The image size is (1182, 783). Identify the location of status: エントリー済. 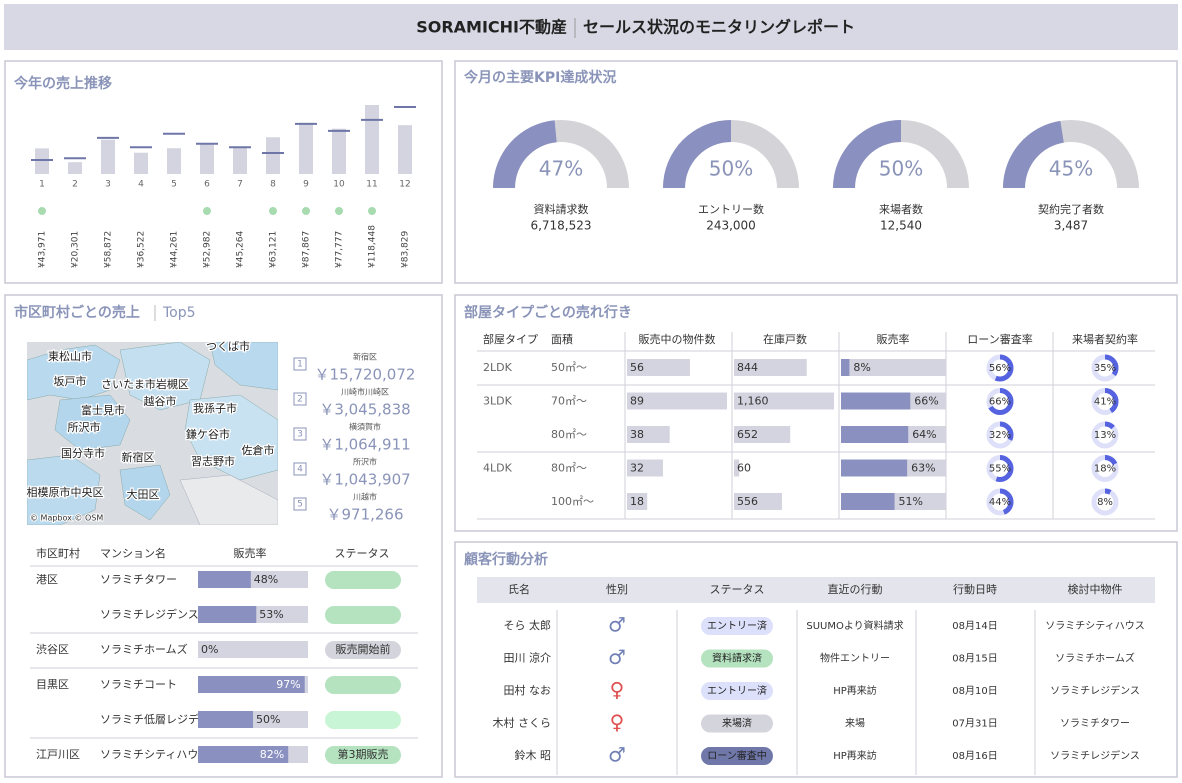
(737, 690).